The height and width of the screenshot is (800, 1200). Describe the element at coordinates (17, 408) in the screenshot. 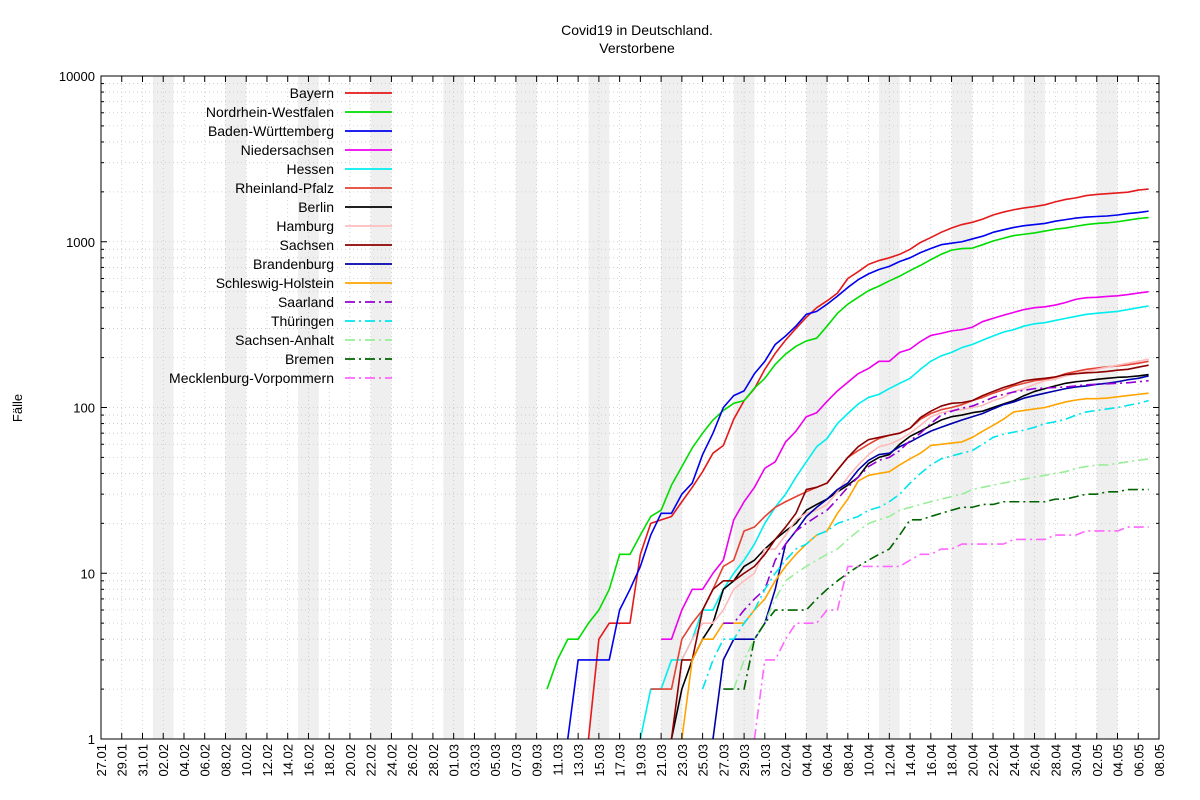

I see `y-axis-label: Fälle` at that location.